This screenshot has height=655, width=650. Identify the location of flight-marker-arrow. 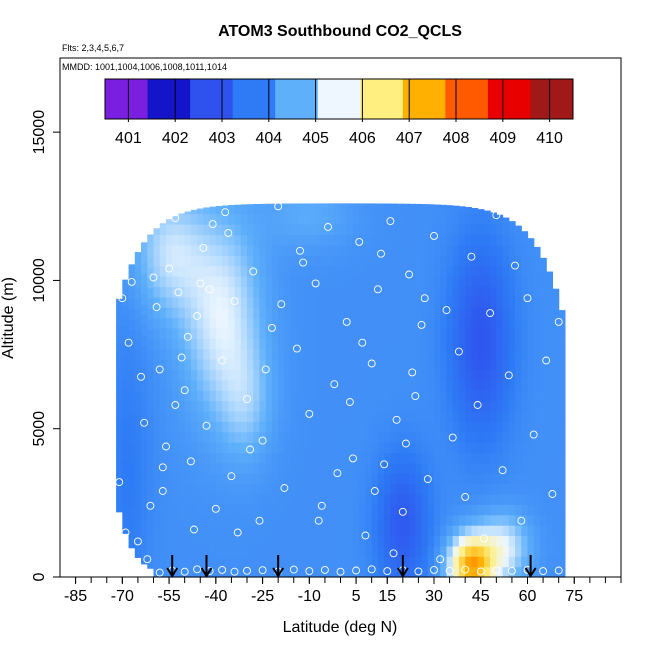
(278, 566).